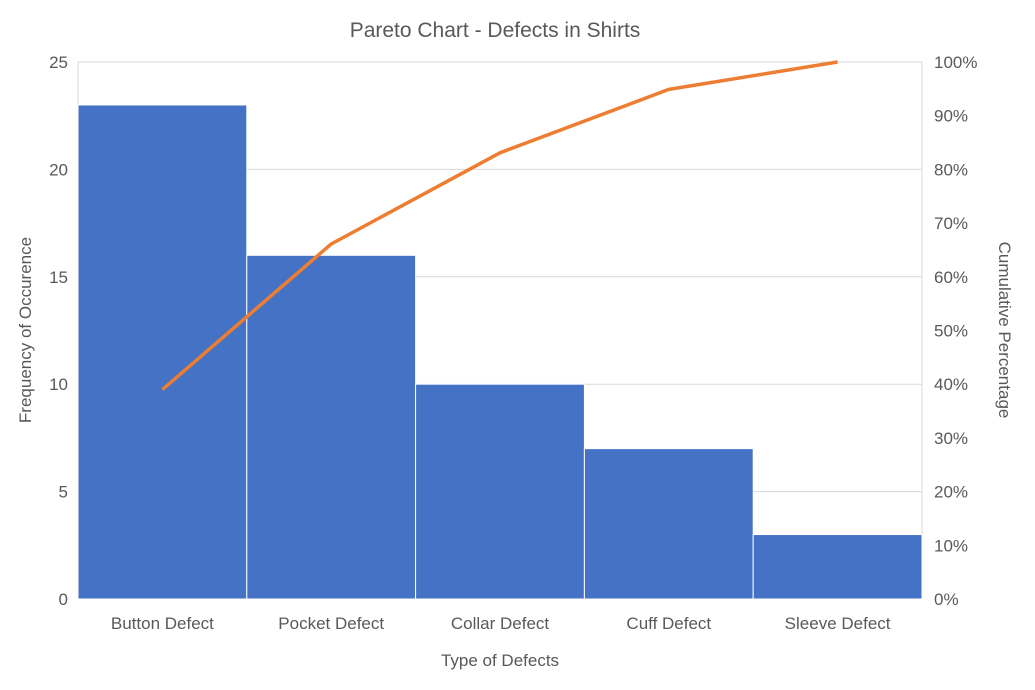  What do you see at coordinates (951, 331) in the screenshot?
I see `y2-tick-label: 50%` at bounding box center [951, 331].